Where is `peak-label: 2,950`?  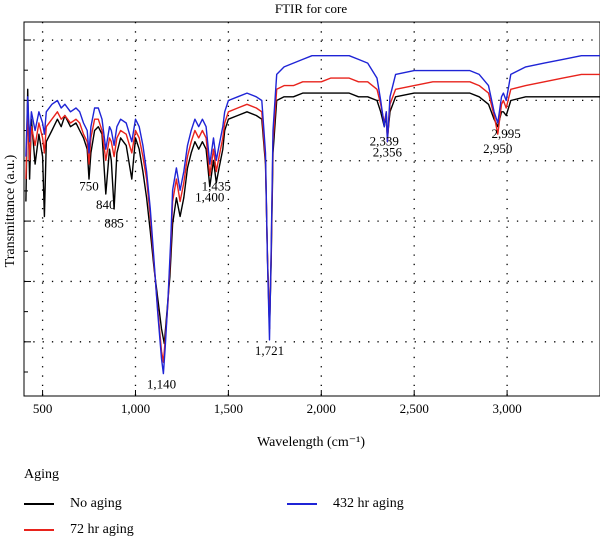 peak-label: 2,950 is located at coordinates (497, 148).